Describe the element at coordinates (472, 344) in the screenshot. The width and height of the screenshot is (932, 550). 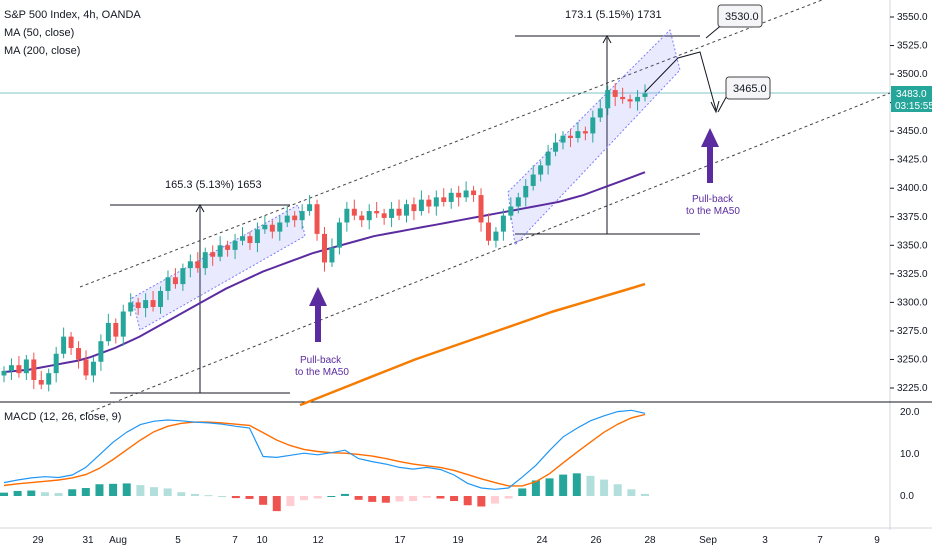
I see `ma200-line` at that location.